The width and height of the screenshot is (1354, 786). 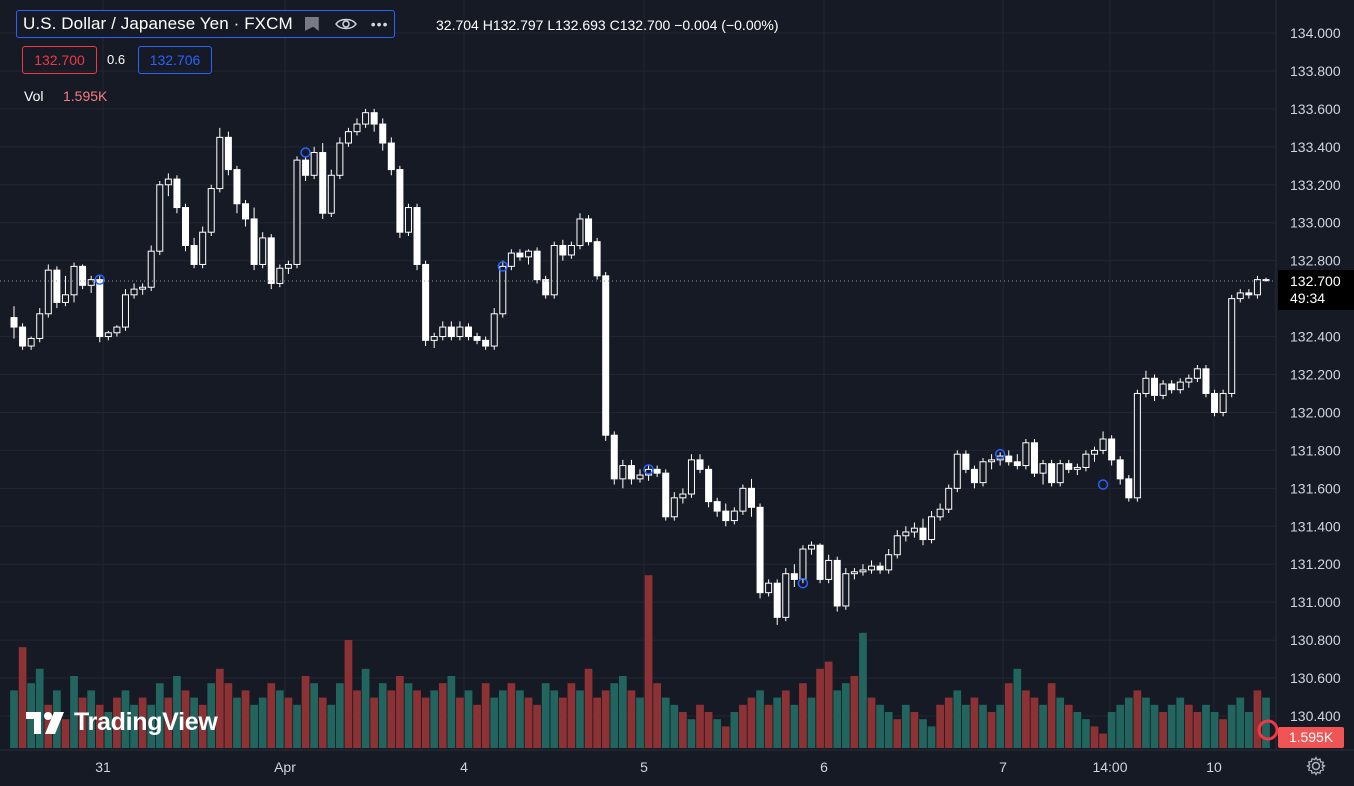 What do you see at coordinates (379, 24) in the screenshot?
I see `more-icon: •••` at bounding box center [379, 24].